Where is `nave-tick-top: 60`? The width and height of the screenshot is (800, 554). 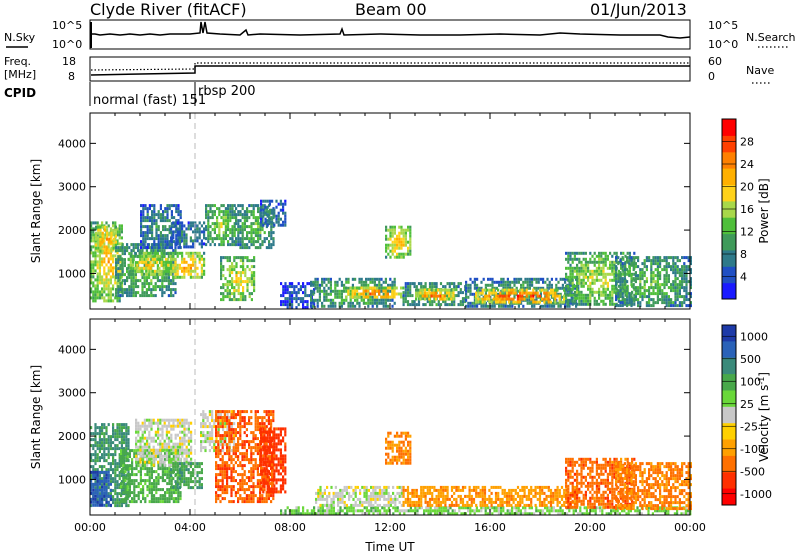 nave-tick-top: 60 is located at coordinates (715, 61).